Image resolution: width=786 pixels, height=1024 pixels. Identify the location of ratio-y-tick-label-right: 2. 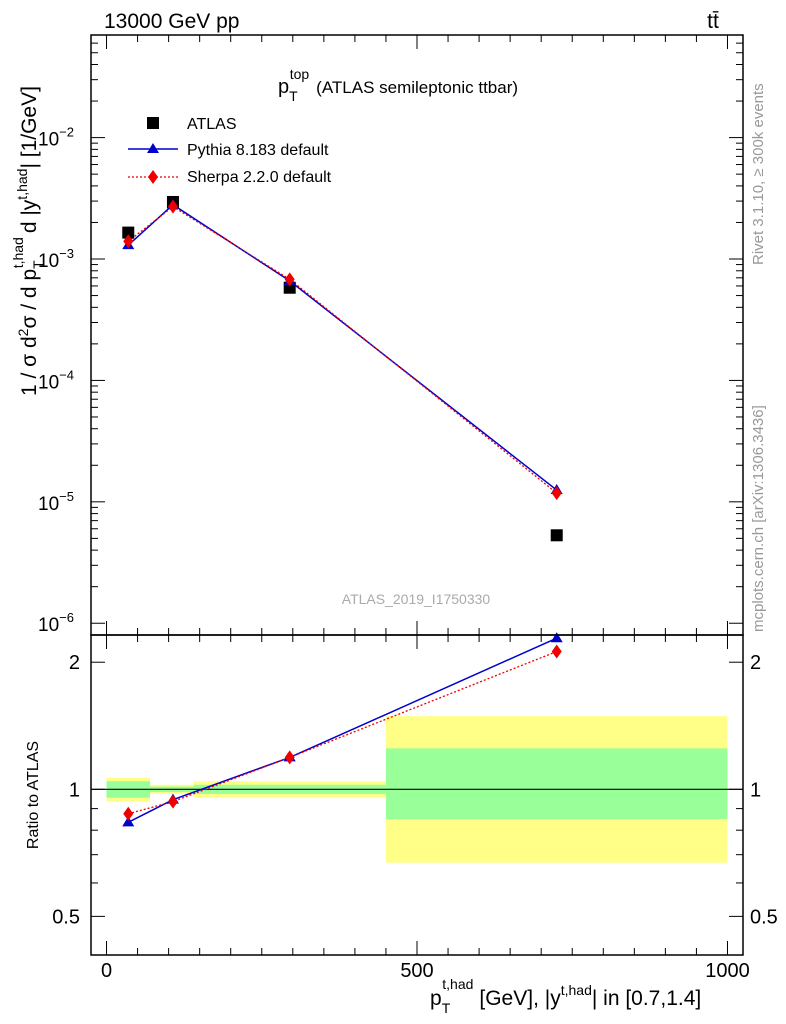
(755, 663).